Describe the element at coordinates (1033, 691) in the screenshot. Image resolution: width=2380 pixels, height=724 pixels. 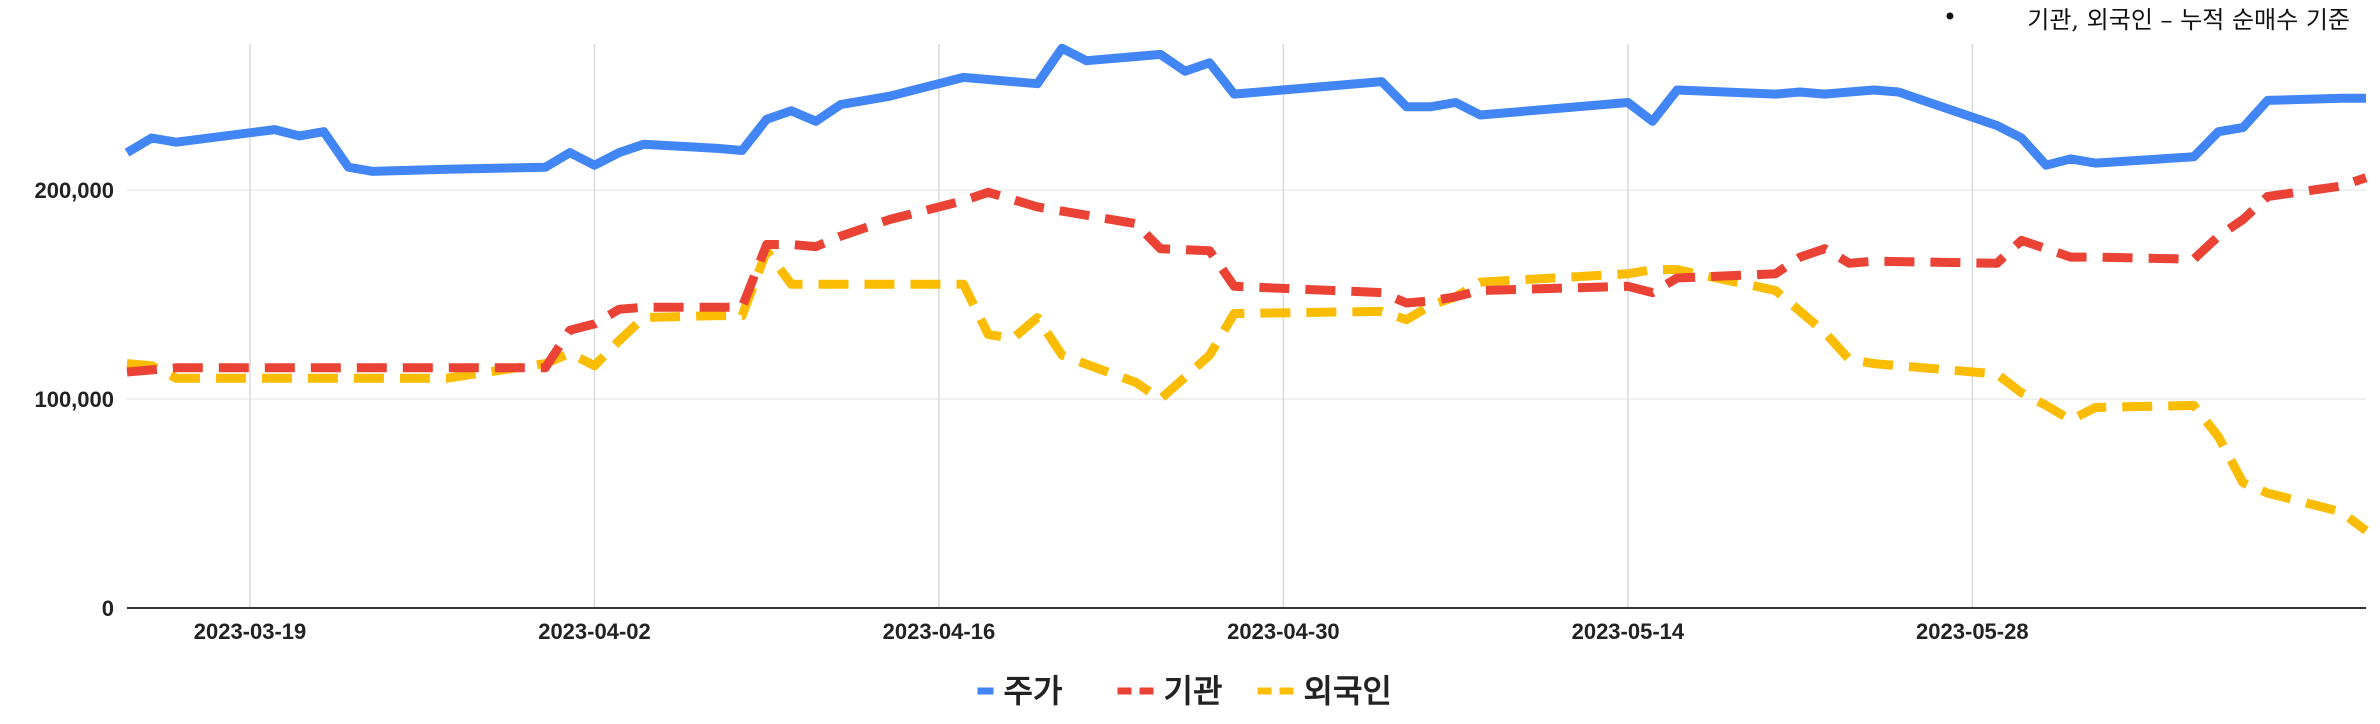
I see `legend-label: 주가` at that location.